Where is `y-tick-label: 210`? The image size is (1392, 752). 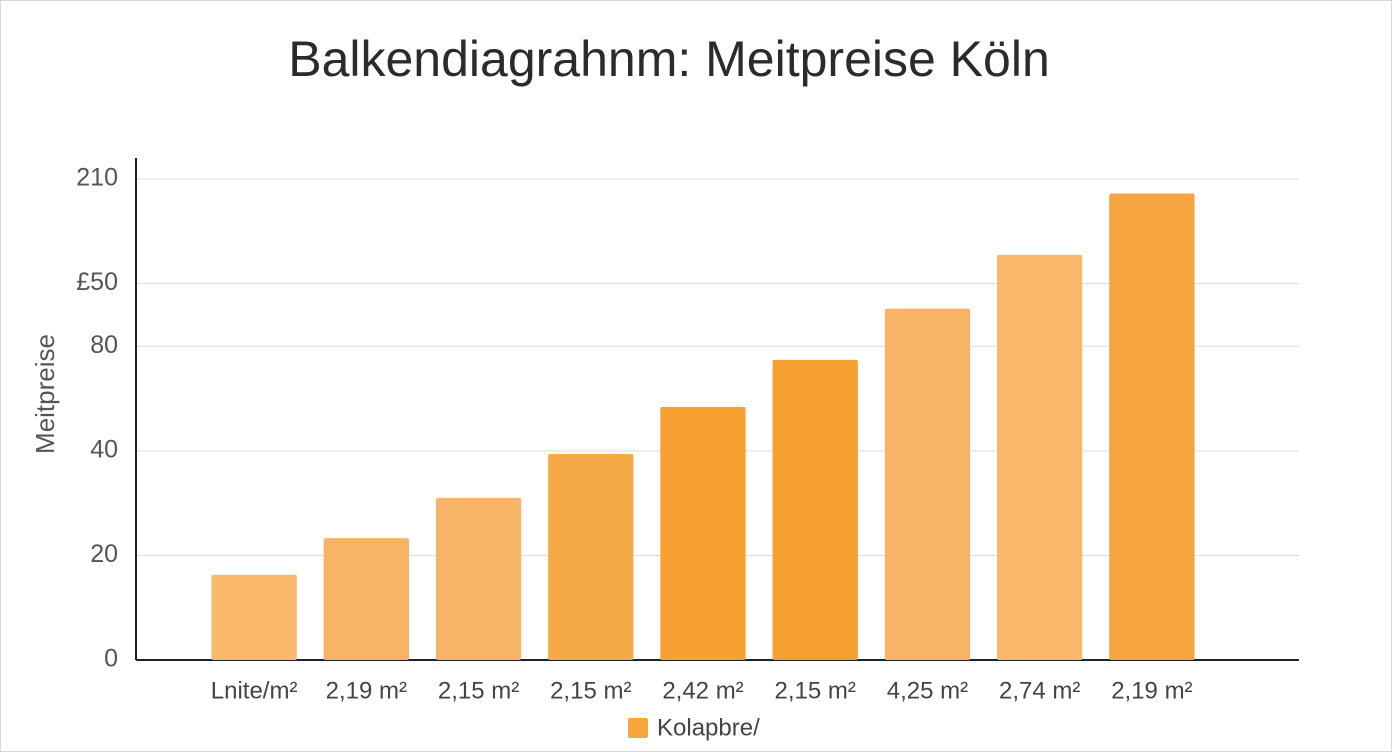
y-tick-label: 210 is located at coordinates (97, 178).